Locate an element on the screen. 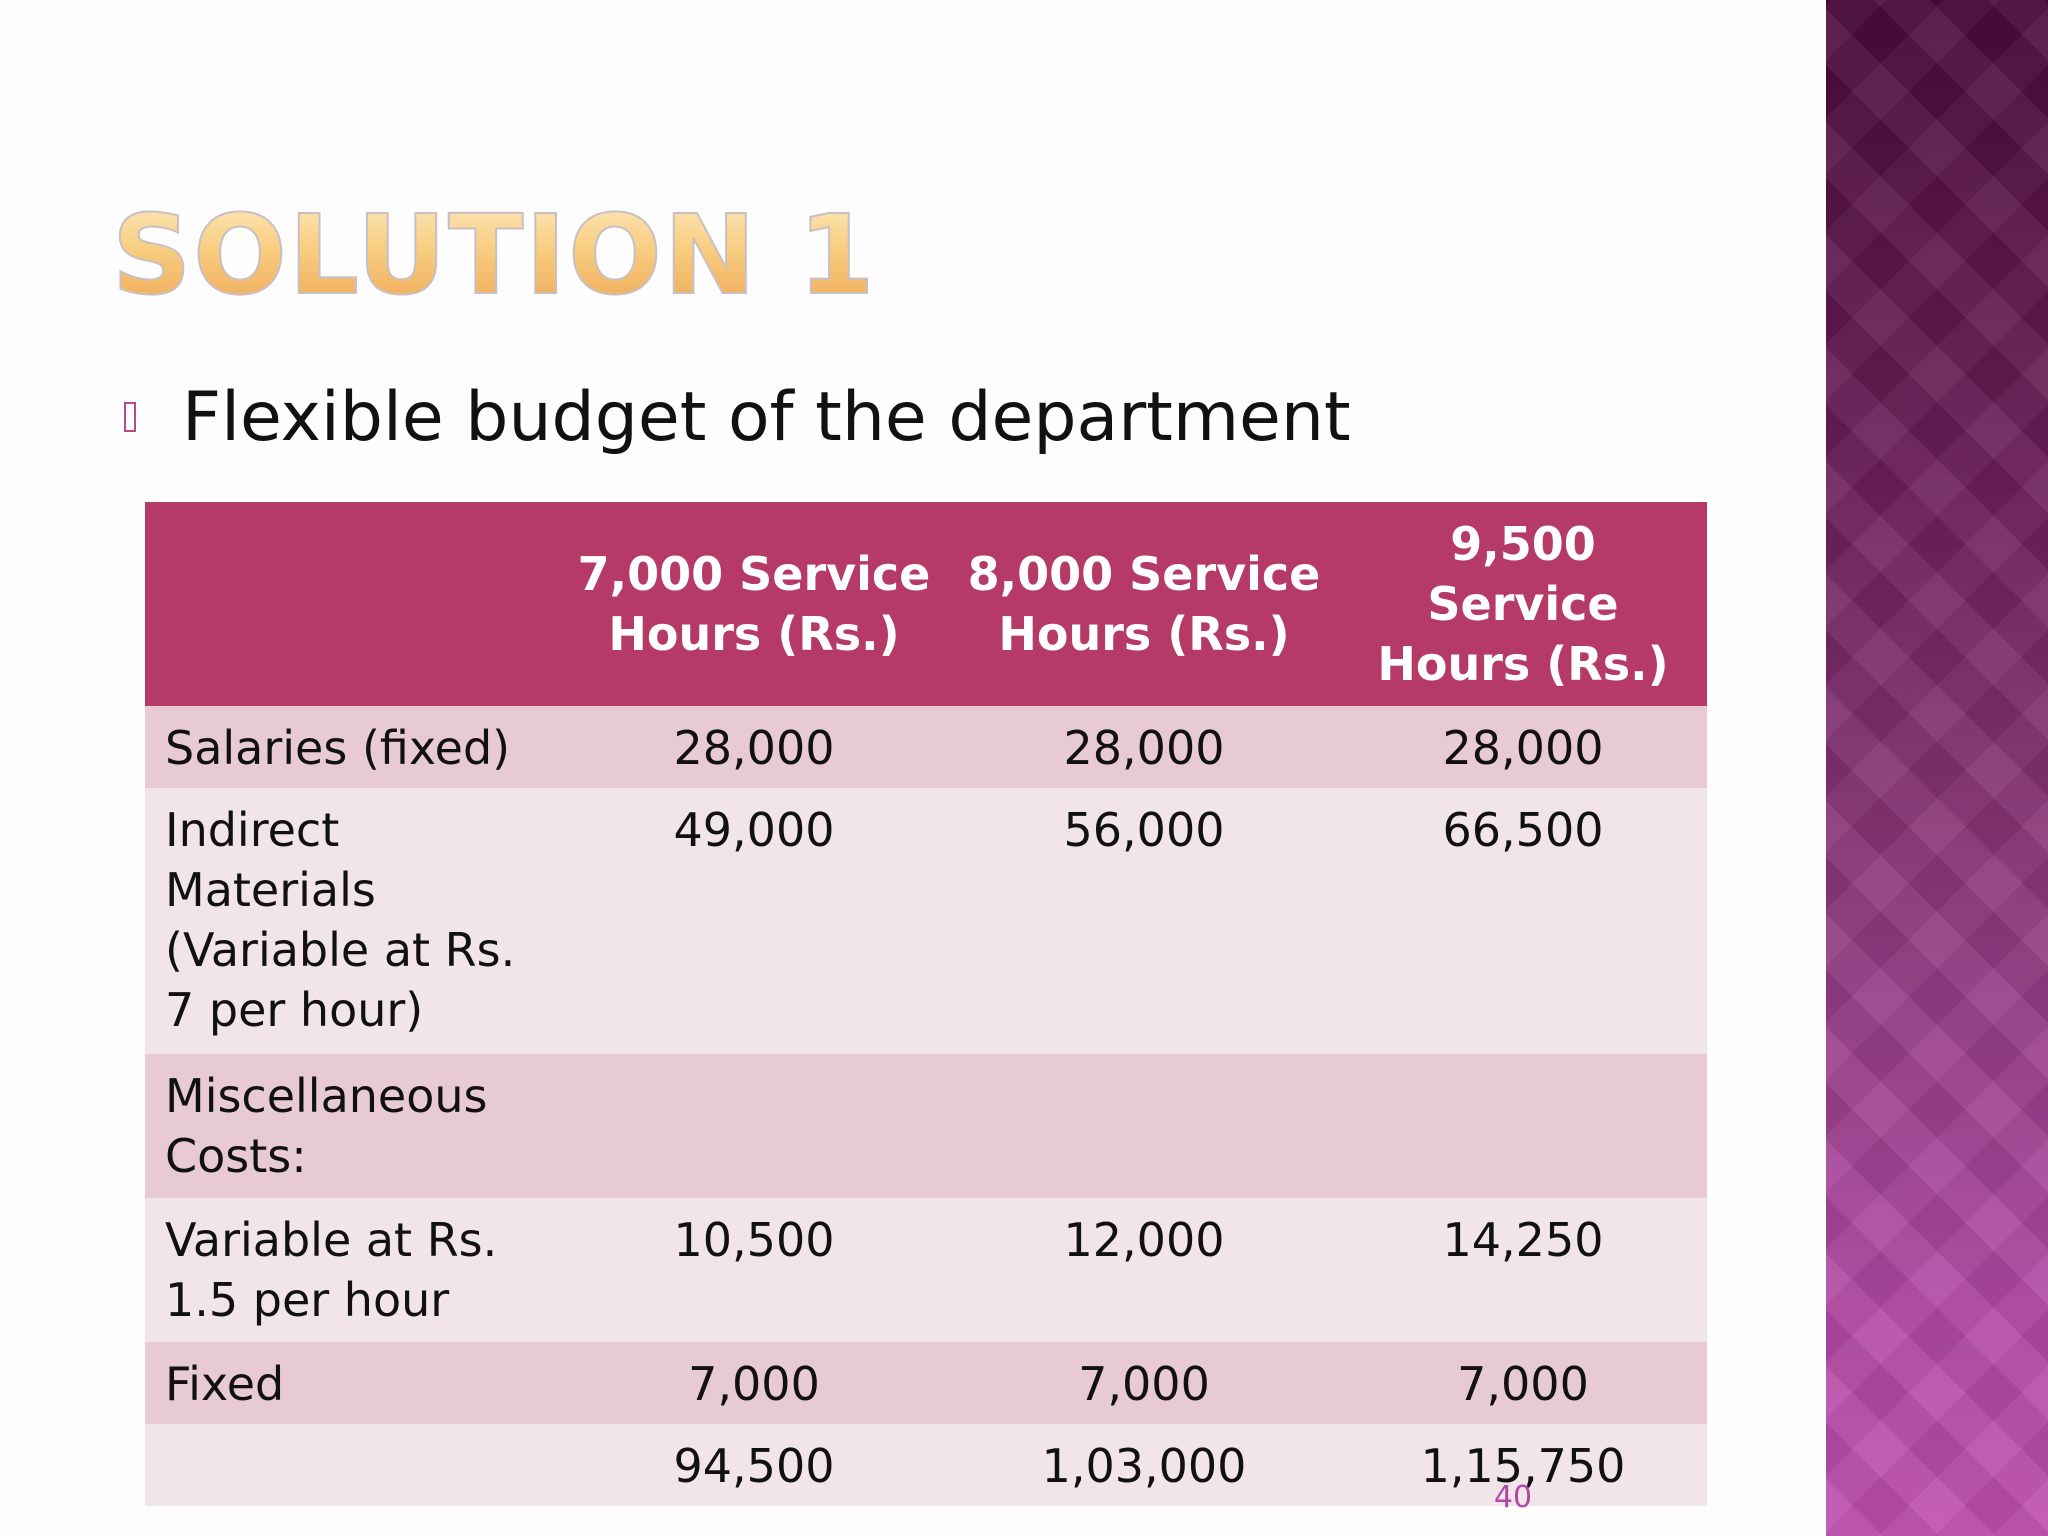 The image size is (2048, 1536). cell-value: 49,000 is located at coordinates (754, 921).